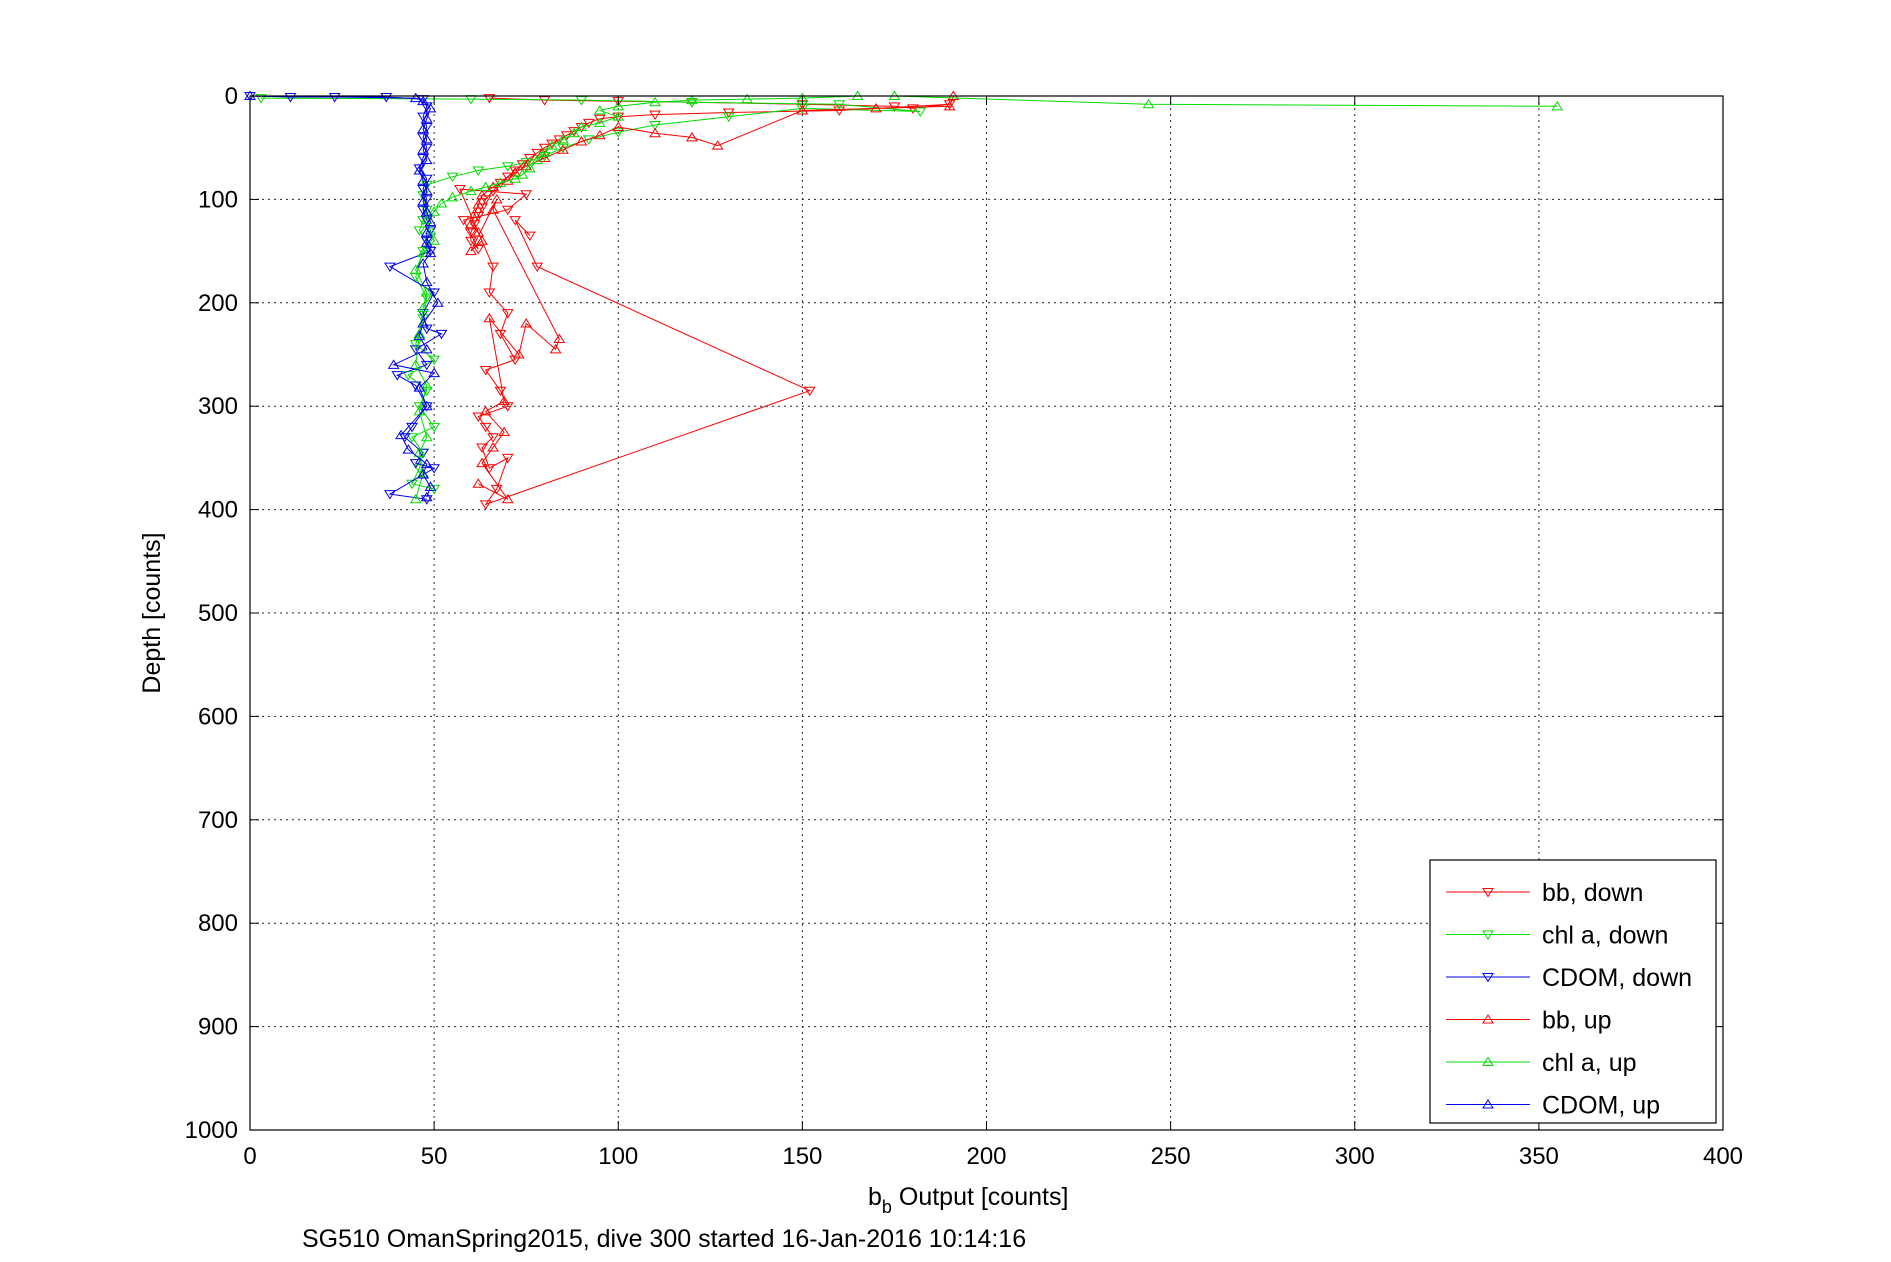  Describe the element at coordinates (1541, 1063) in the screenshot. I see `legend-entry: chl a, up` at that location.